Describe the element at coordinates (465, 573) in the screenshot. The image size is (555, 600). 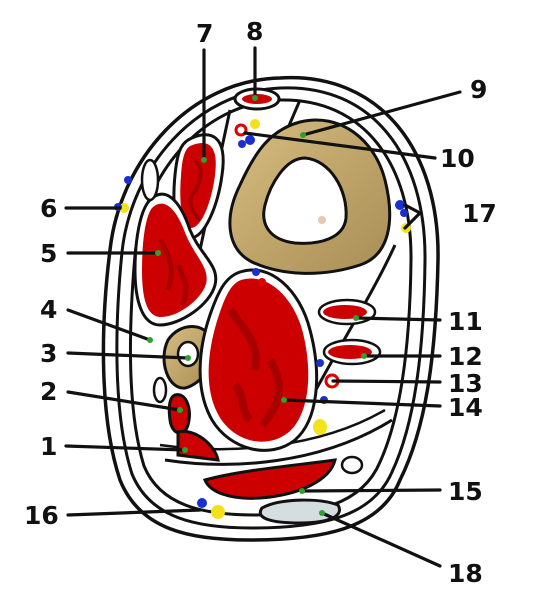
I see `label-18: 18` at that location.